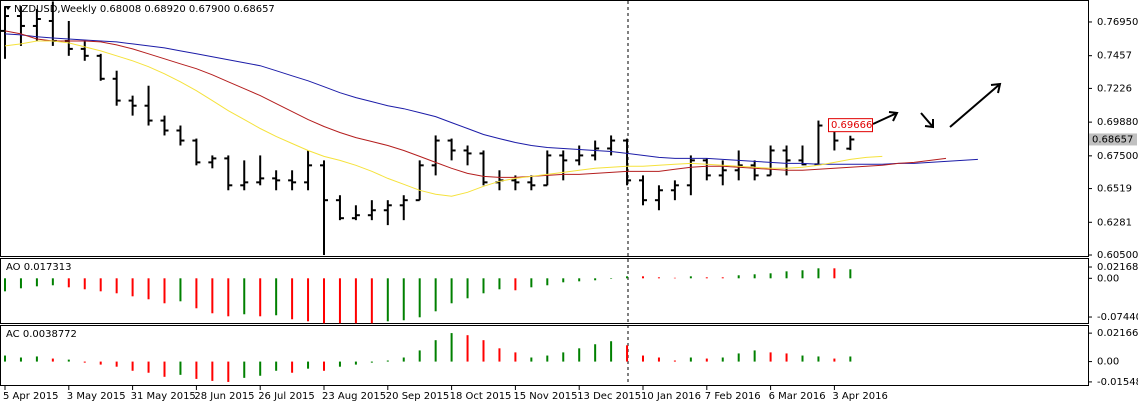 The image size is (1138, 407). Describe the element at coordinates (38, 267) in the screenshot. I see `indicator-title: AO 0.017313` at that location.